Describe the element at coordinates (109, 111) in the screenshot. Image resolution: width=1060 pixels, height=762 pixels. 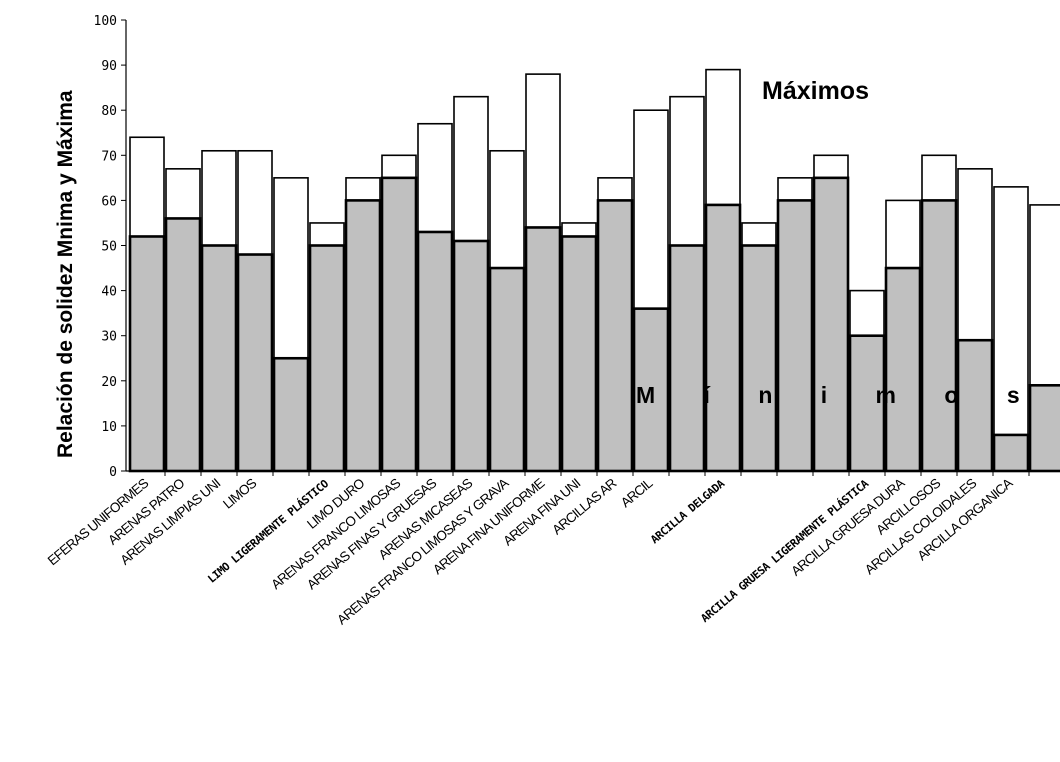
I see `y-tick-label: 80` at that location.